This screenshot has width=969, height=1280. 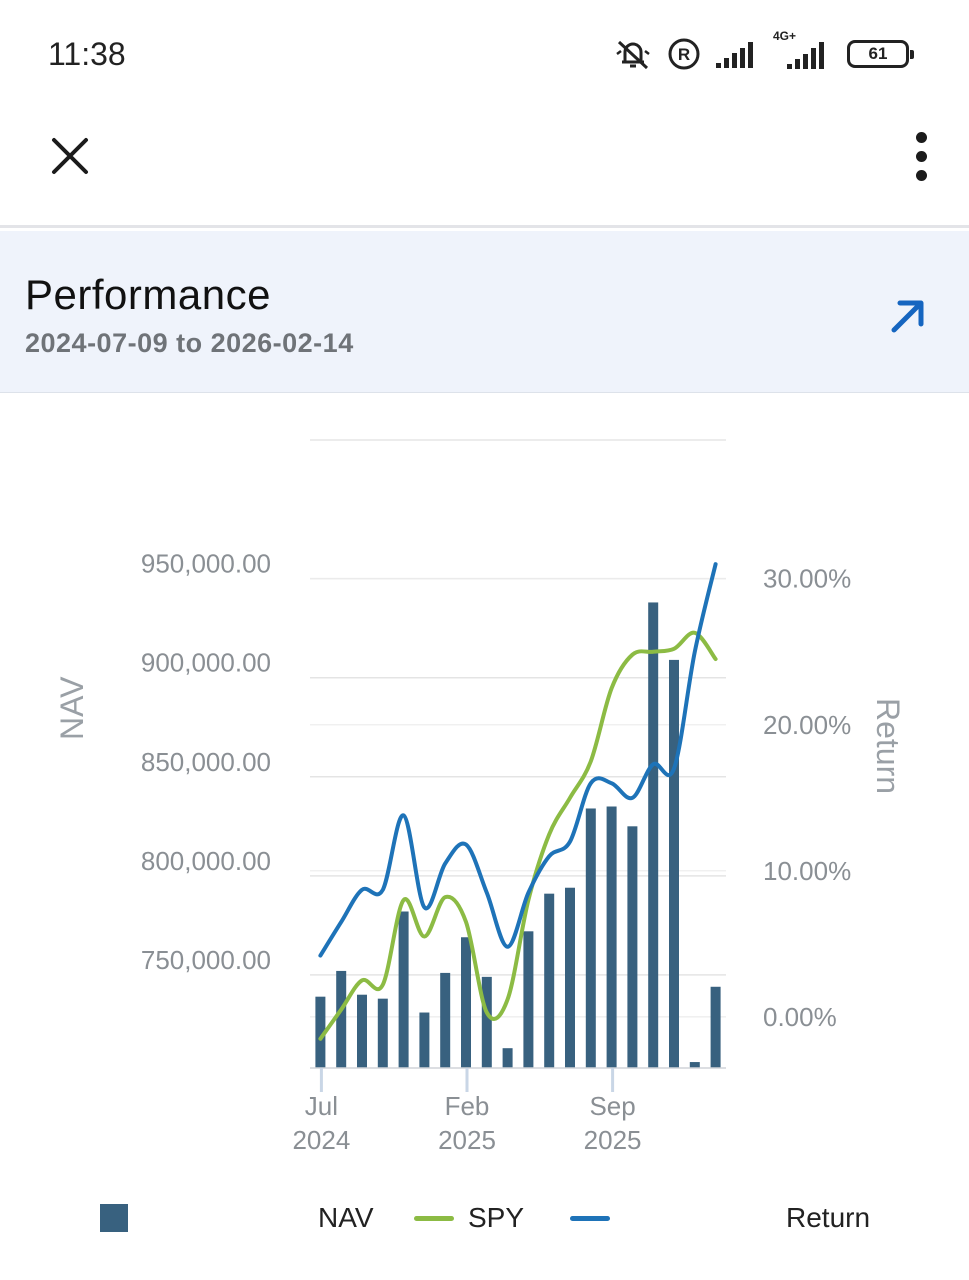 I want to click on legend-item-nav-label: NAV, so click(x=346, y=1218).